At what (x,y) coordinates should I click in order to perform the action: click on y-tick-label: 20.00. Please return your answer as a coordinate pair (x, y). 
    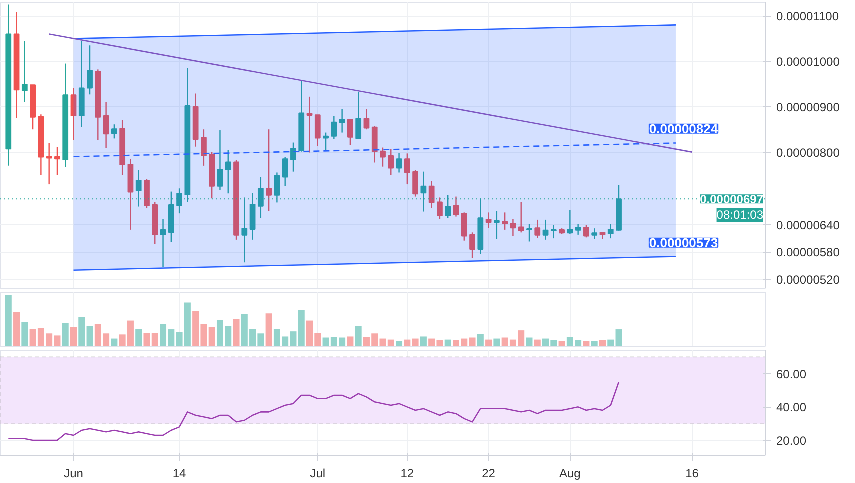
    Looking at the image, I should click on (791, 441).